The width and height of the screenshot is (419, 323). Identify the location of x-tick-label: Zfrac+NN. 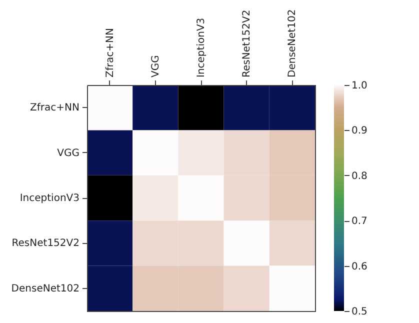
(110, 53).